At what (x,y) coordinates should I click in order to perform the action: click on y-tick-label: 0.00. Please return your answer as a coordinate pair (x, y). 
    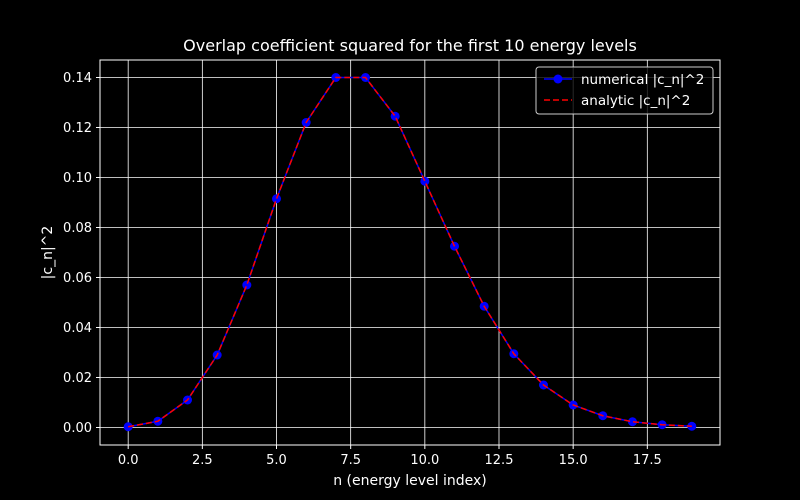
    Looking at the image, I should click on (77, 428).